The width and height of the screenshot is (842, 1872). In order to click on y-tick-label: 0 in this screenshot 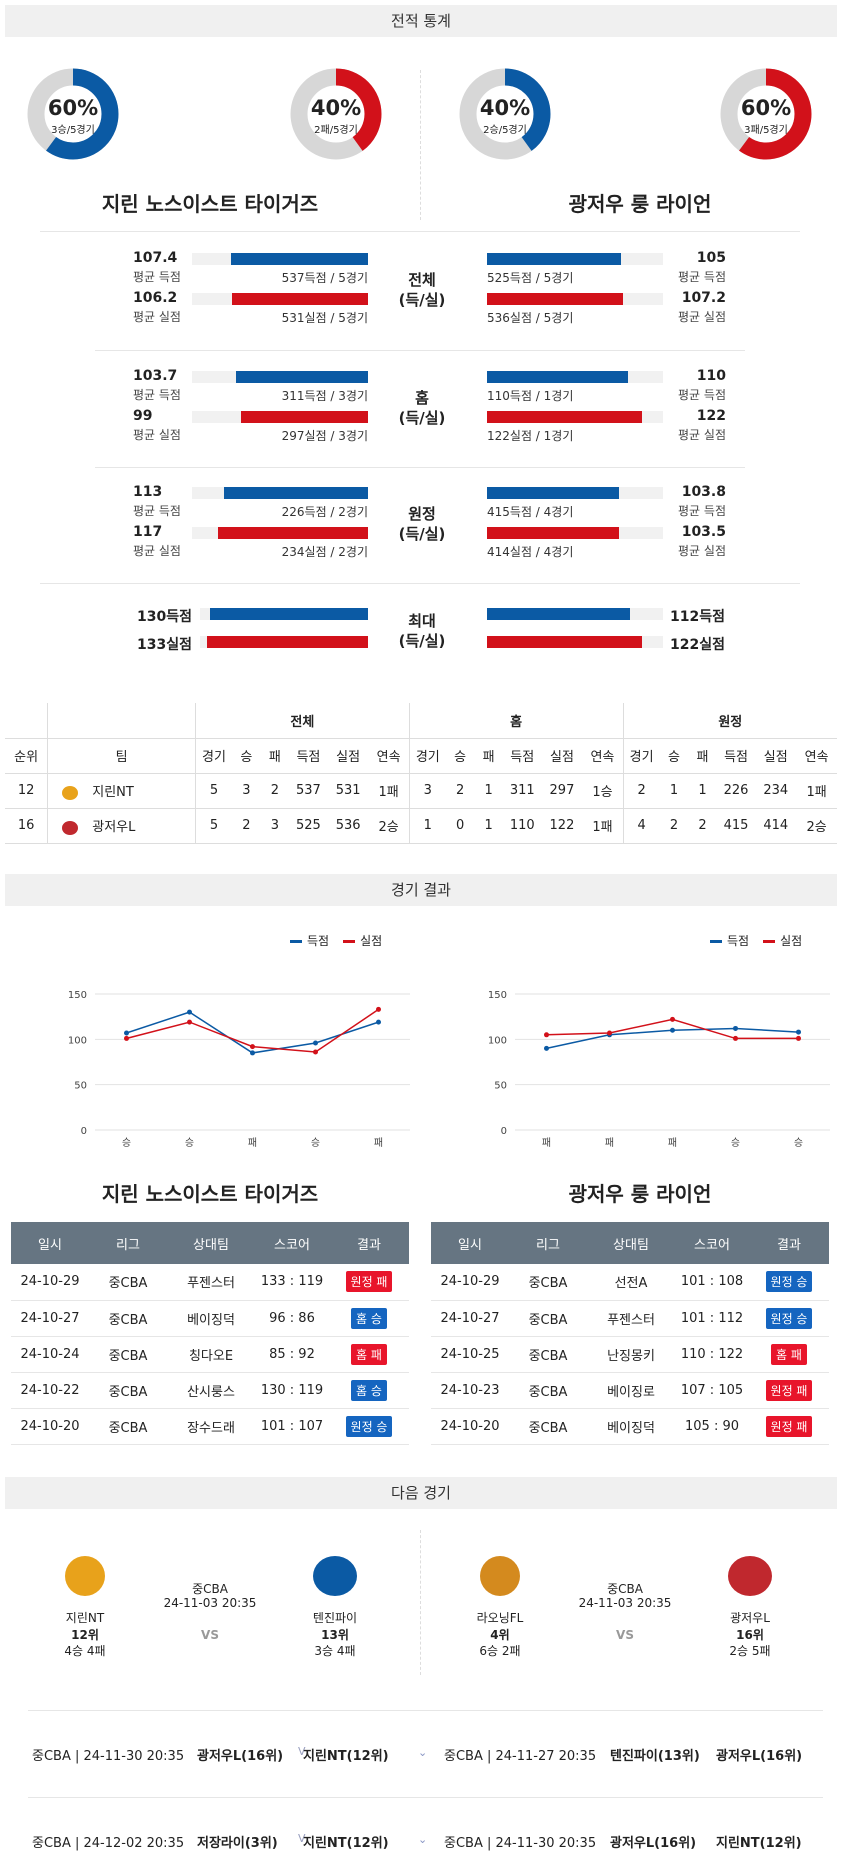, I will do `click(504, 1131)`.